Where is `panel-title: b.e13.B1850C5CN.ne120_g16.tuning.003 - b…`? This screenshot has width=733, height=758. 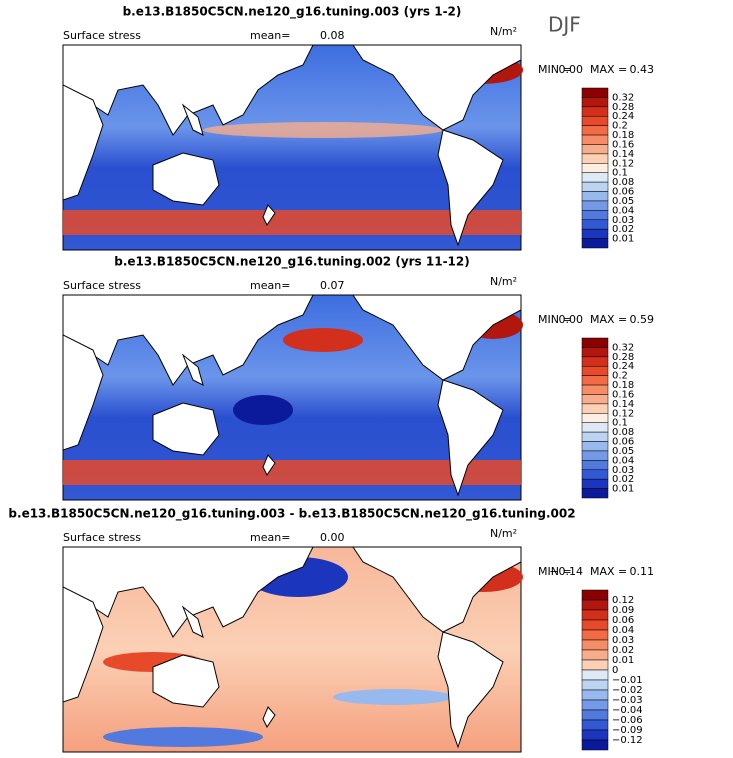 panel-title: b.e13.B1850C5CN.ne120_g16.tuning.003 - b… is located at coordinates (291, 514).